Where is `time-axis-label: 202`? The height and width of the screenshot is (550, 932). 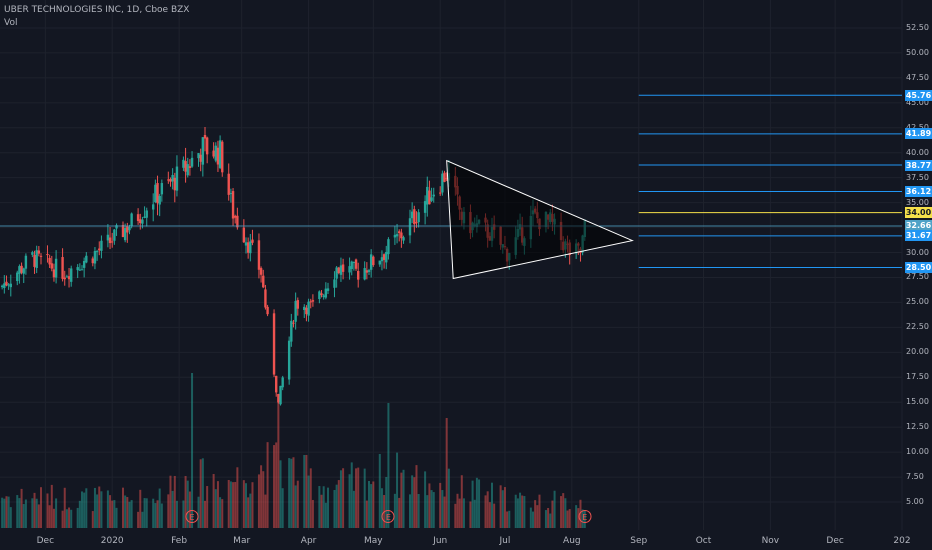
time-axis-label: 202 is located at coordinates (902, 541).